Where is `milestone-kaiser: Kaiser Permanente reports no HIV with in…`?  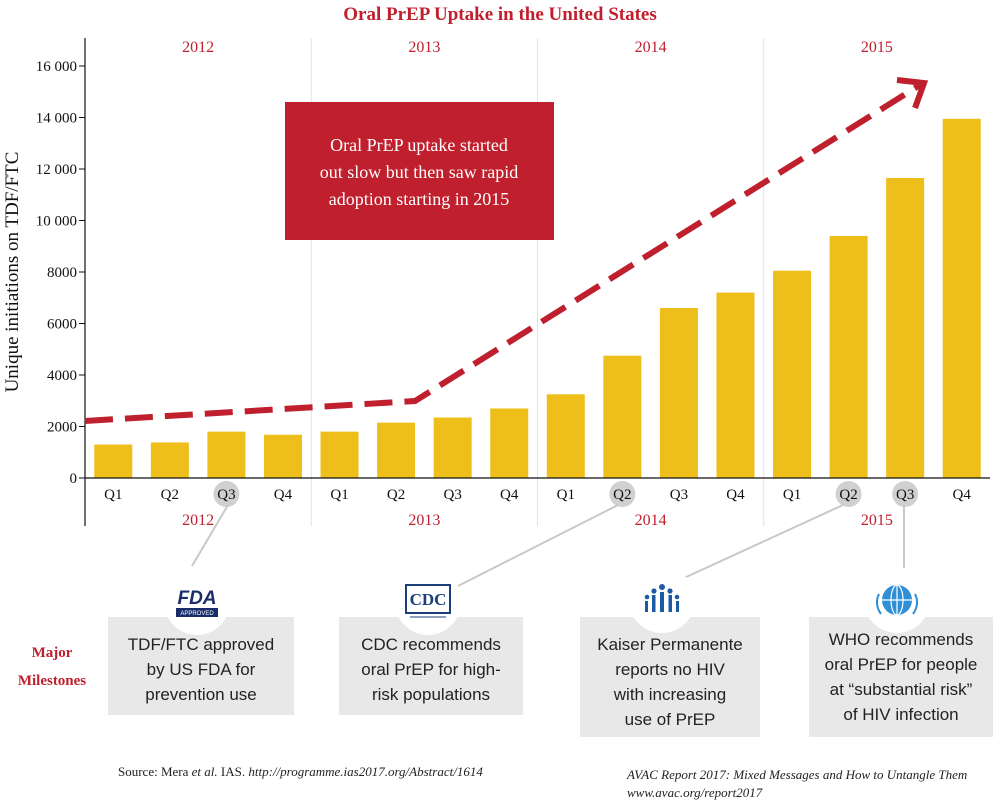 milestone-kaiser: Kaiser Permanente reports no HIV with in… is located at coordinates (670, 652).